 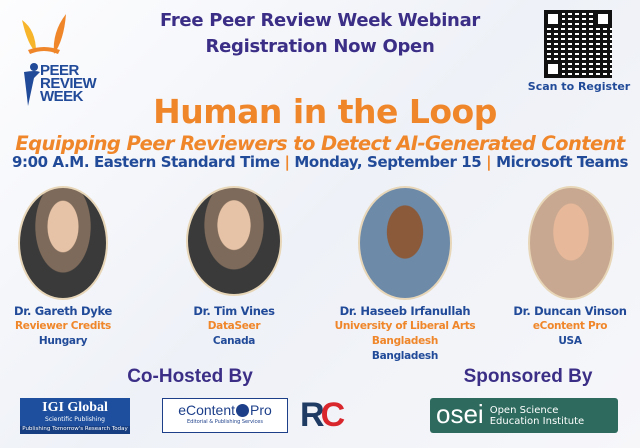 What do you see at coordinates (234, 241) in the screenshot?
I see `speaker-photo-tim-vines` at bounding box center [234, 241].